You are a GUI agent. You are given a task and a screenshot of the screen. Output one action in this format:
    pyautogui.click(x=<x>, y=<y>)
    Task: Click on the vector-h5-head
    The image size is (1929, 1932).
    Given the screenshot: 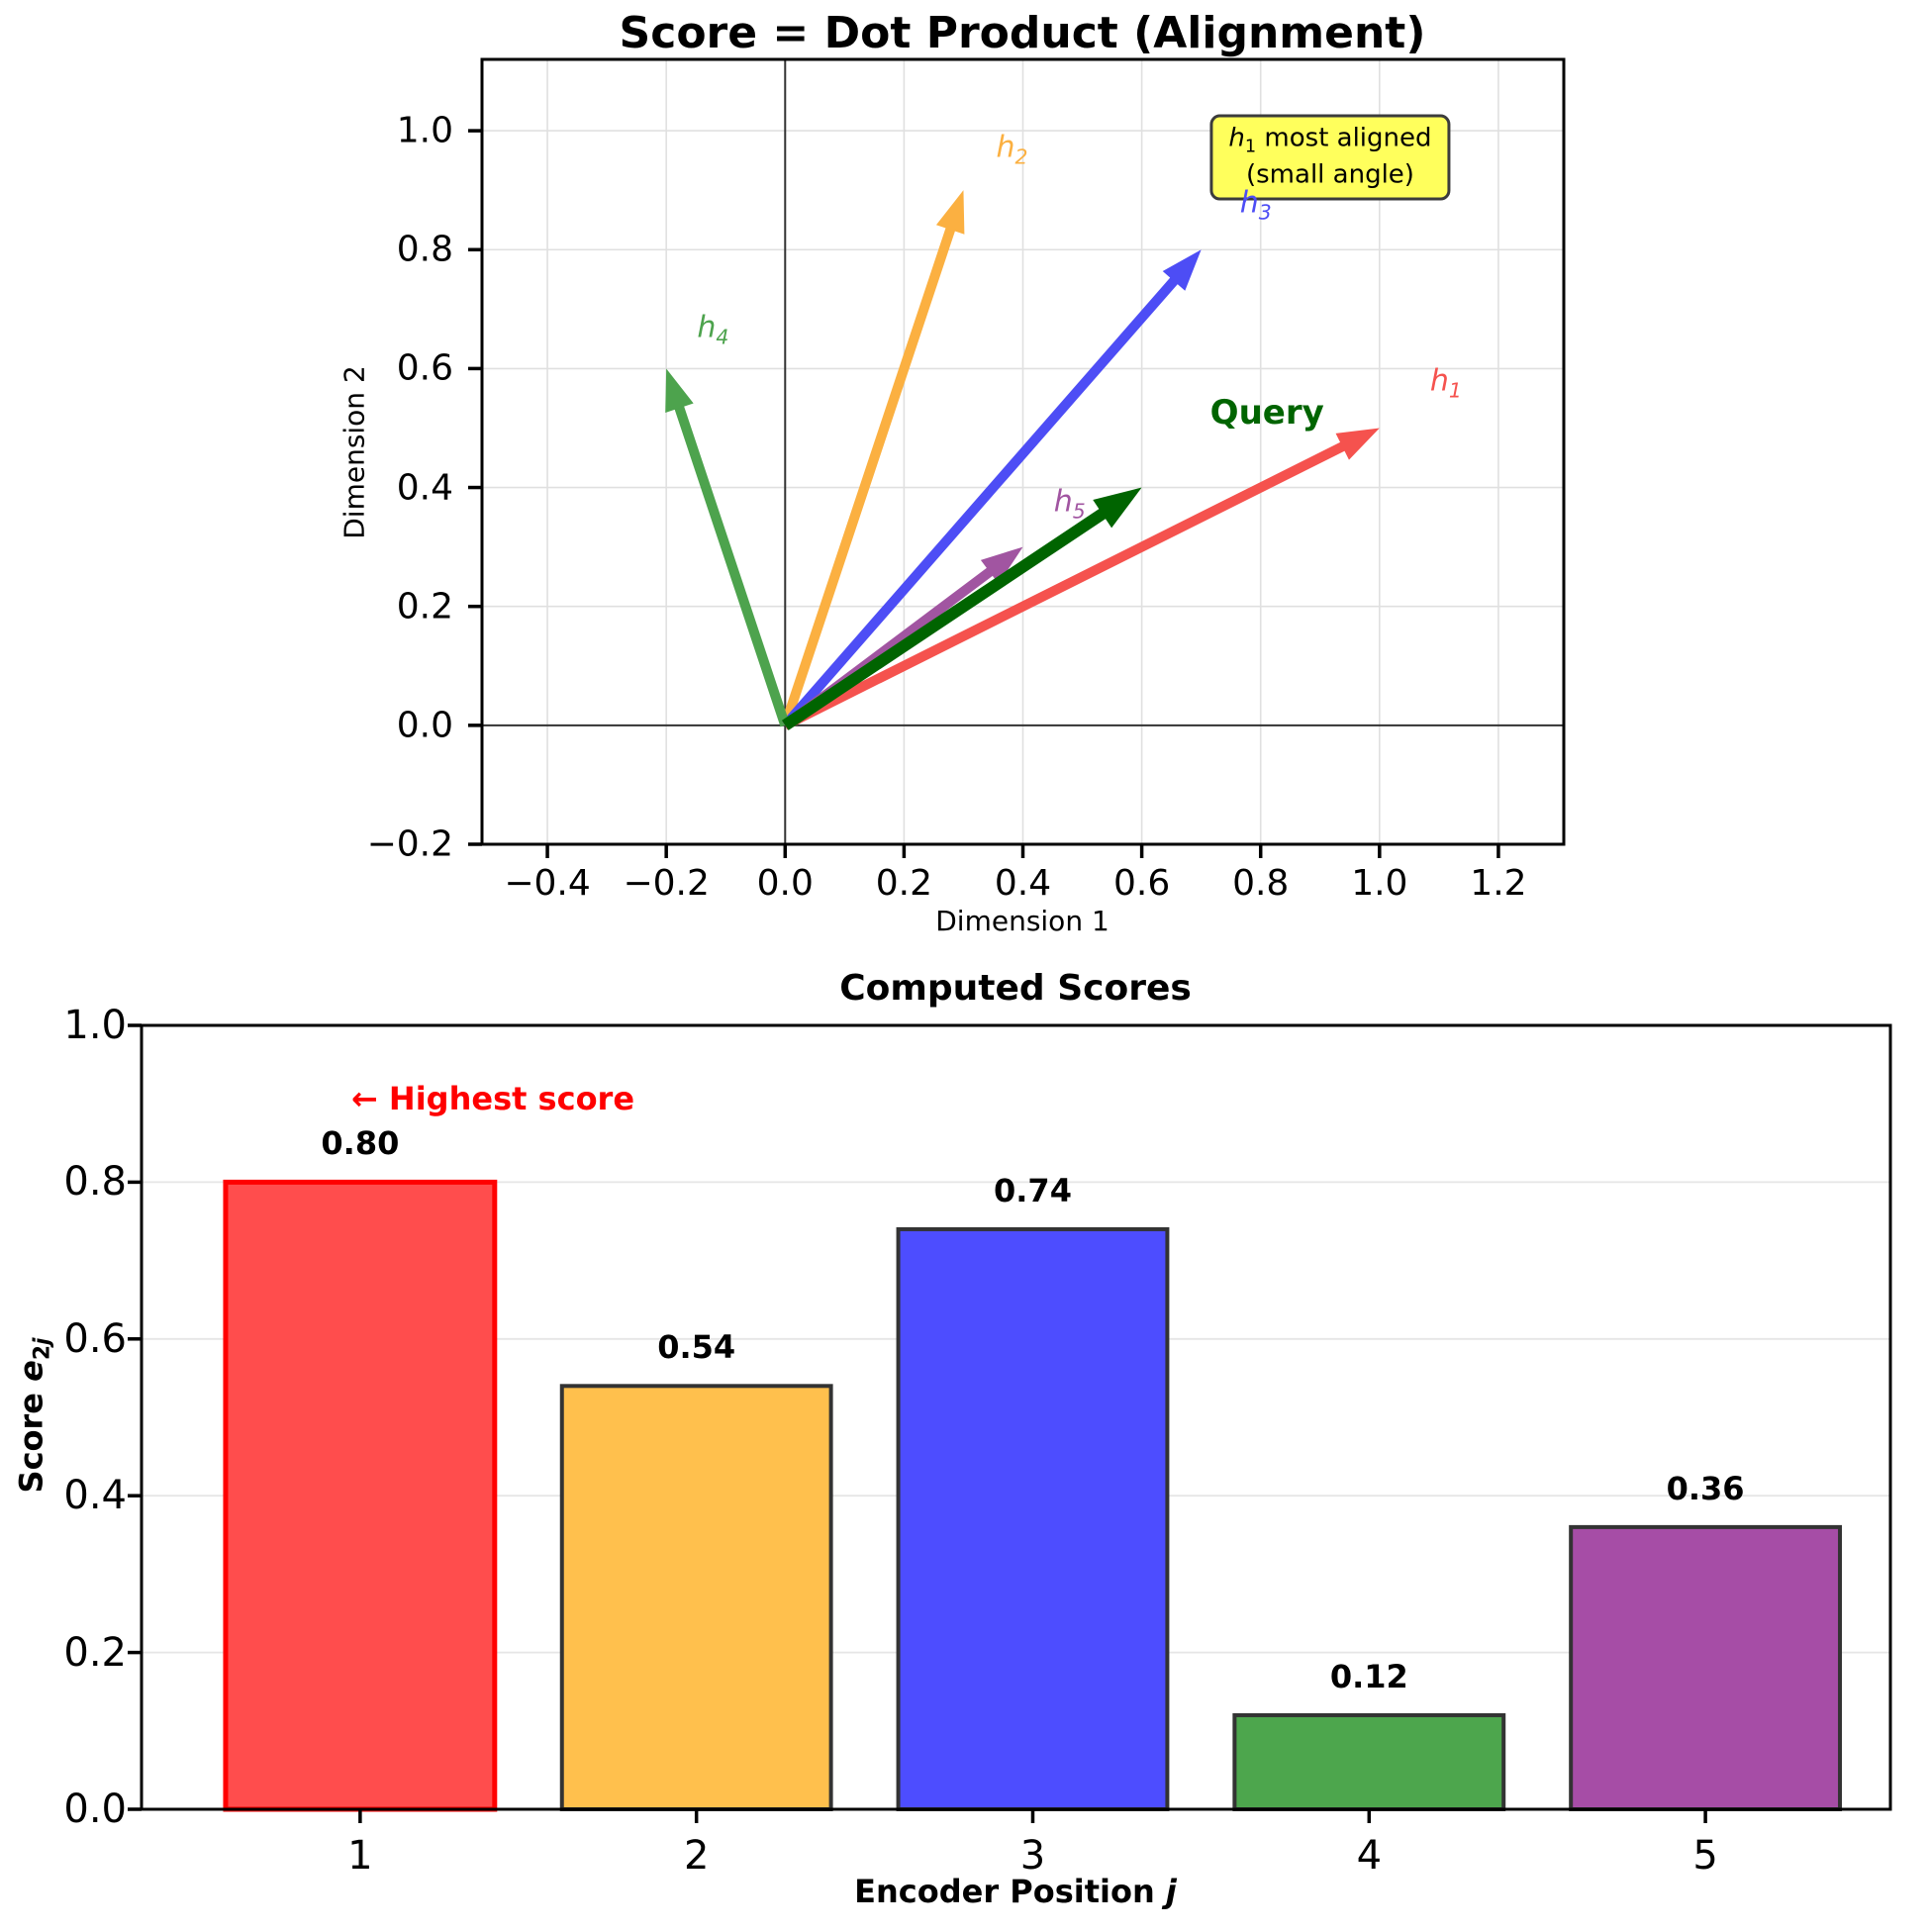 What is the action you would take?
    pyautogui.click(x=1002, y=565)
    